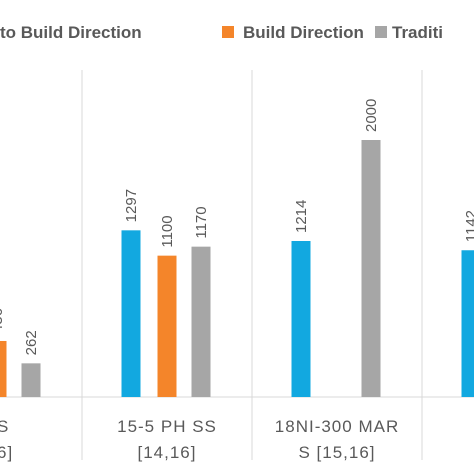  What do you see at coordinates (167, 426) in the screenshot?
I see `x-tick-label: 15-5 PH SS` at bounding box center [167, 426].